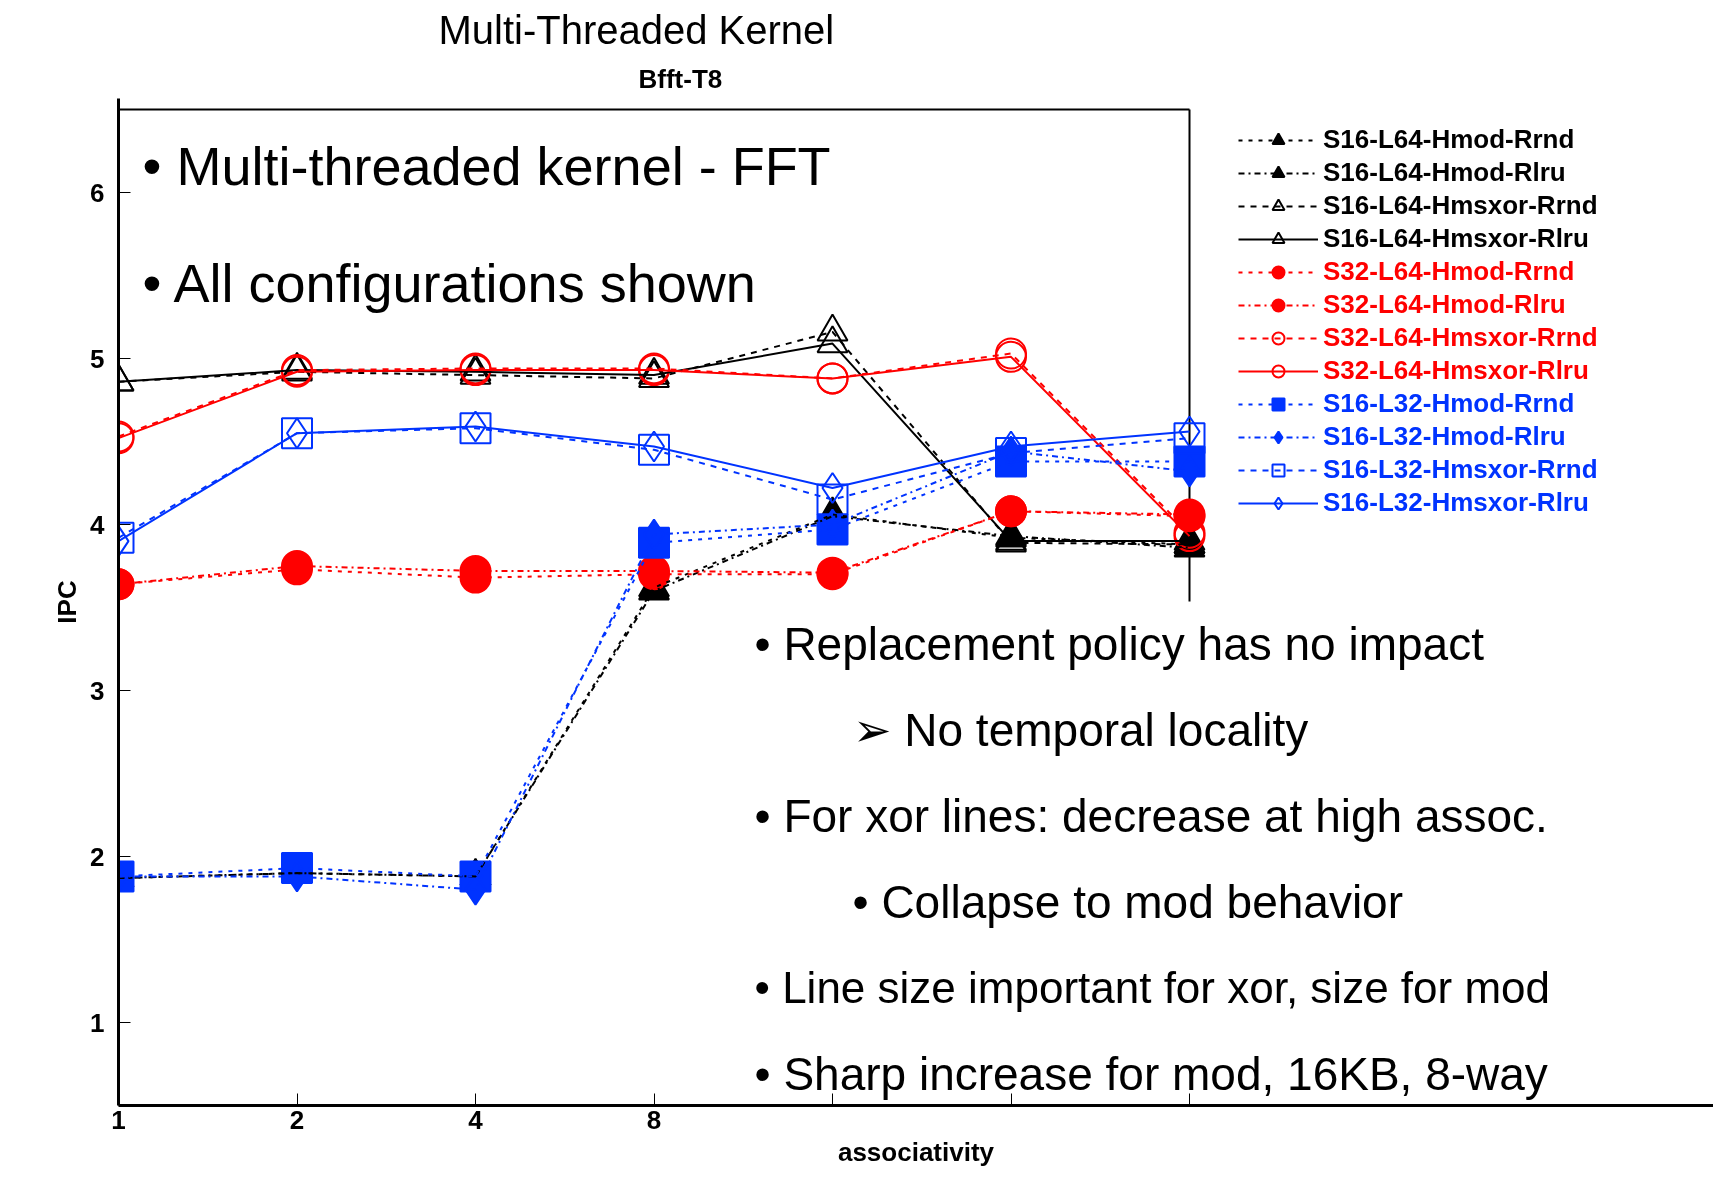 The image size is (1713, 1199). Describe the element at coordinates (1151, 1073) in the screenshot. I see `annotation: • Sharp increase for mod, 16KB, 8-way` at that location.